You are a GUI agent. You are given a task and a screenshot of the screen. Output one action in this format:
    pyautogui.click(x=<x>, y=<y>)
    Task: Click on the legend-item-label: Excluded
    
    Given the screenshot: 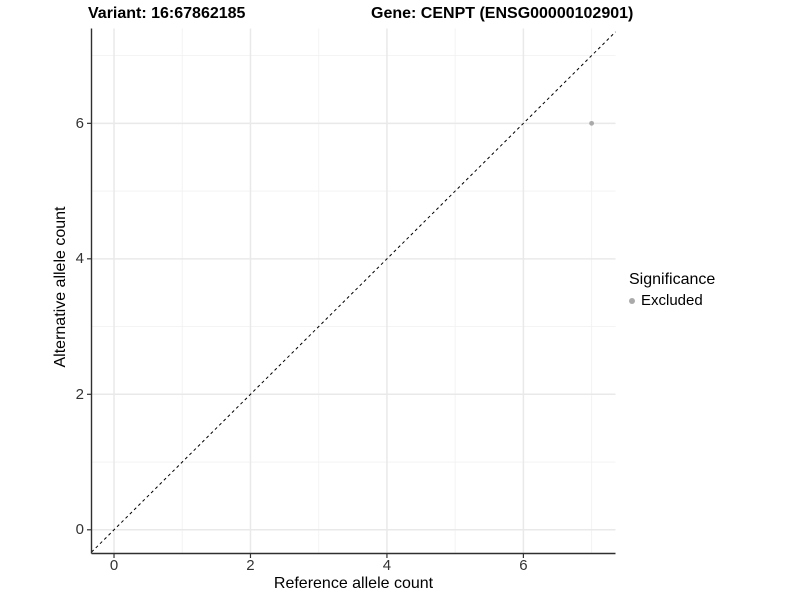 What is the action you would take?
    pyautogui.click(x=672, y=300)
    